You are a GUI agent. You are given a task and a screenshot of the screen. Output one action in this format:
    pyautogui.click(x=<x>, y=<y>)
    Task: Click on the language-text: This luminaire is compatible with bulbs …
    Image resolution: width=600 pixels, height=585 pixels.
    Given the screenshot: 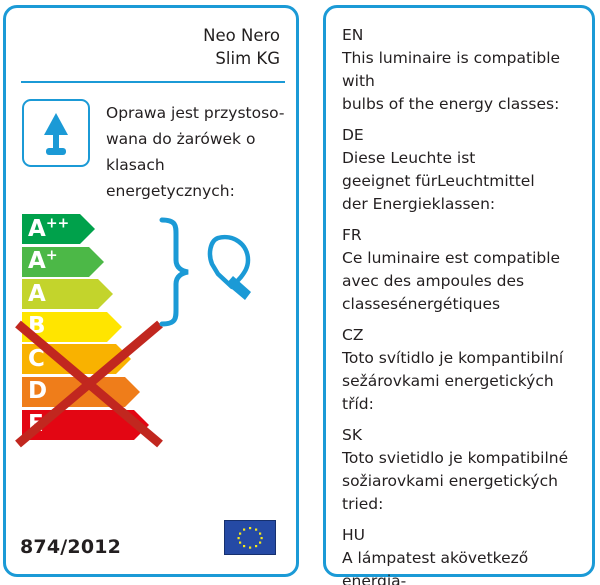 What is the action you would take?
    pyautogui.click(x=451, y=81)
    